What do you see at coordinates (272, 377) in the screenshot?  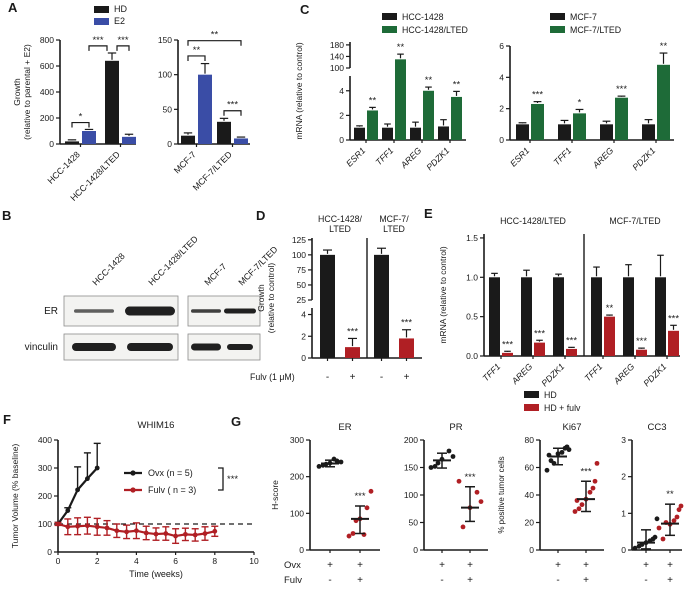 I see `condition-row-label: Fulv (1 μM)` at bounding box center [272, 377].